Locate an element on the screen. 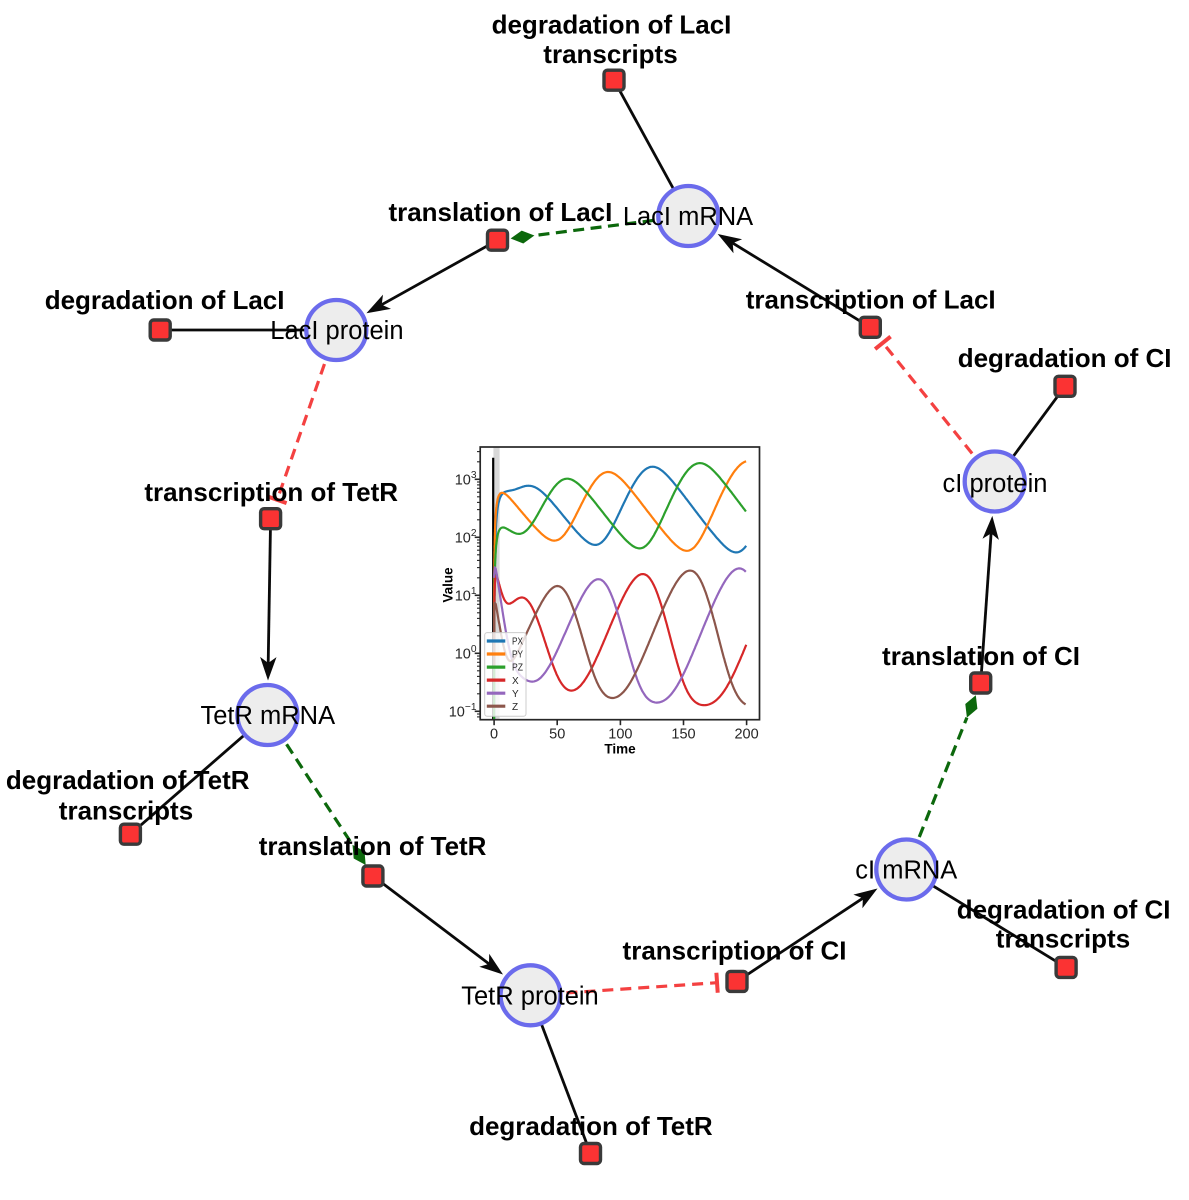 This screenshot has height=1200, width=1189. svg-text: transcription of CI is located at coordinates (735, 951).